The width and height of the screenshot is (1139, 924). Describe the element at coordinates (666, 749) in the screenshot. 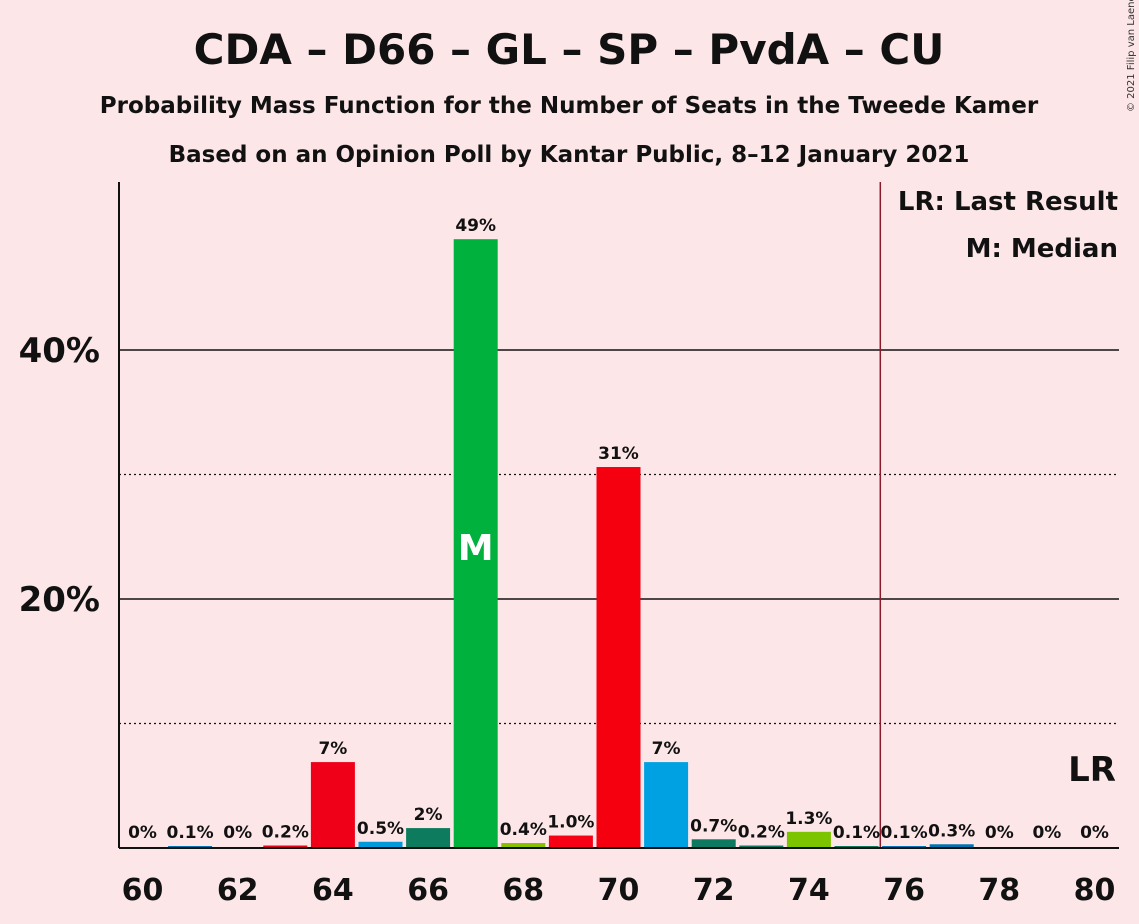

I see `data-label-71: 7%` at that location.